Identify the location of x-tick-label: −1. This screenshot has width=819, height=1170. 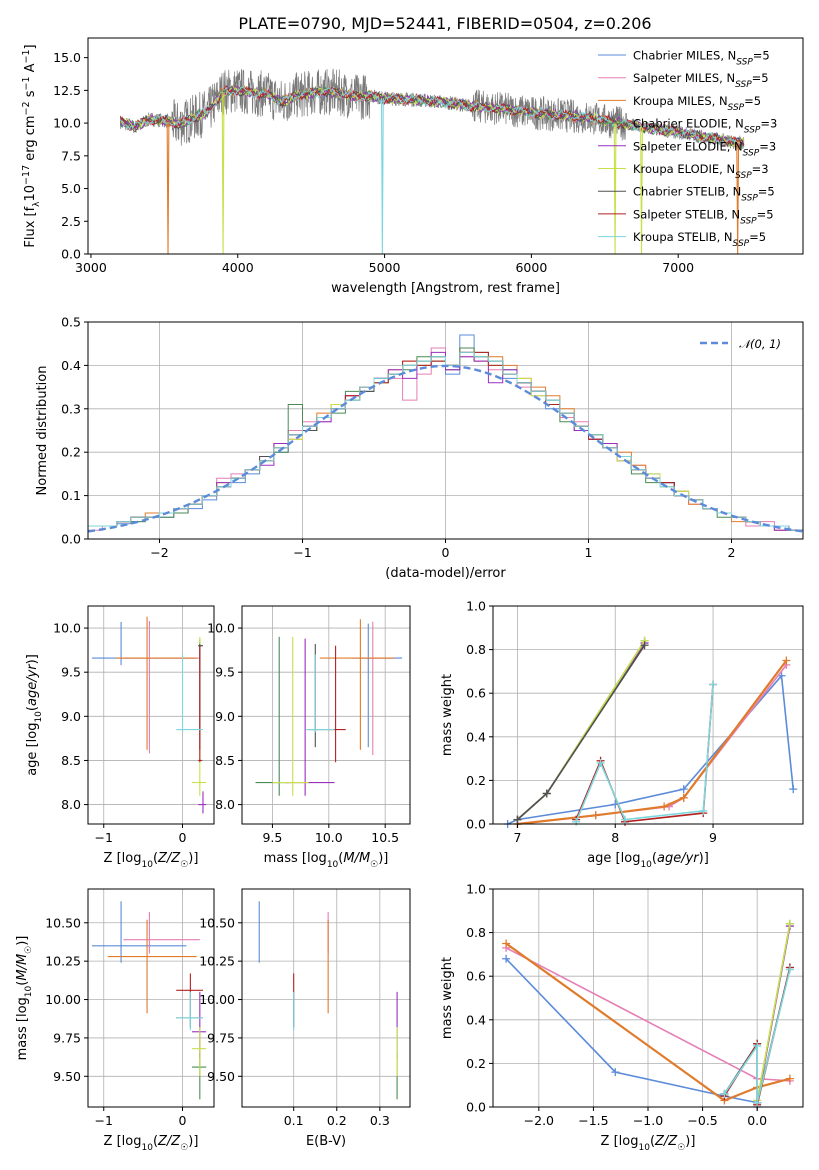
(302, 552).